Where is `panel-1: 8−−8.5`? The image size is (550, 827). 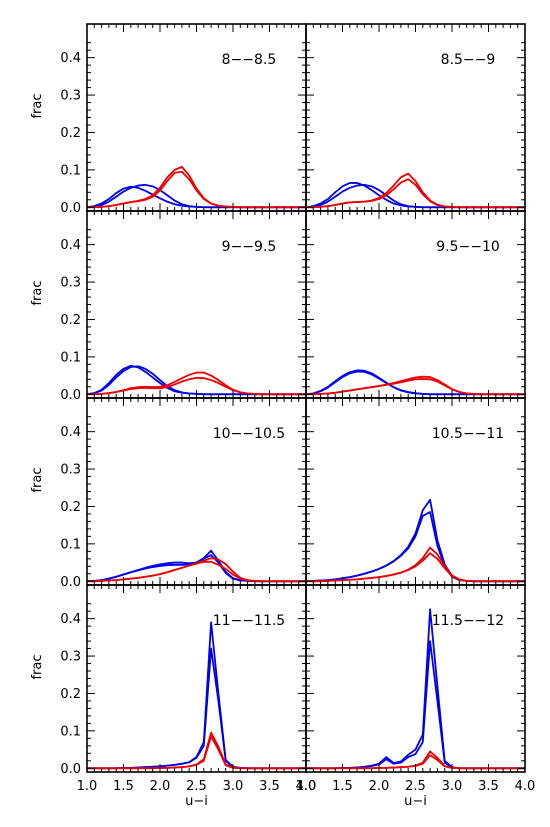 panel-1: 8−−8.5 is located at coordinates (196, 117).